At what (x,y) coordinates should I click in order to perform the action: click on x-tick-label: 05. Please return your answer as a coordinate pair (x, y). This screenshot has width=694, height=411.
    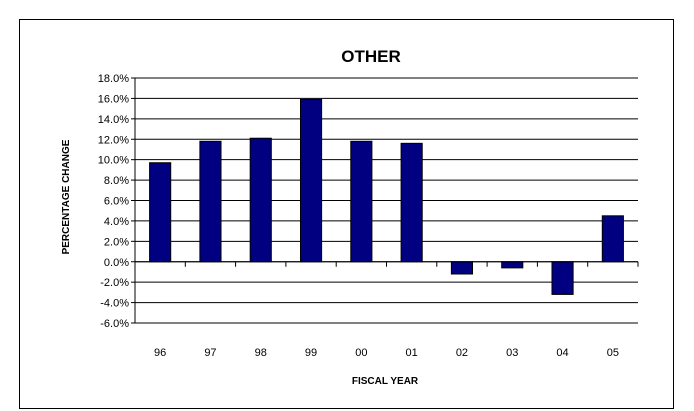
    Looking at the image, I should click on (613, 353).